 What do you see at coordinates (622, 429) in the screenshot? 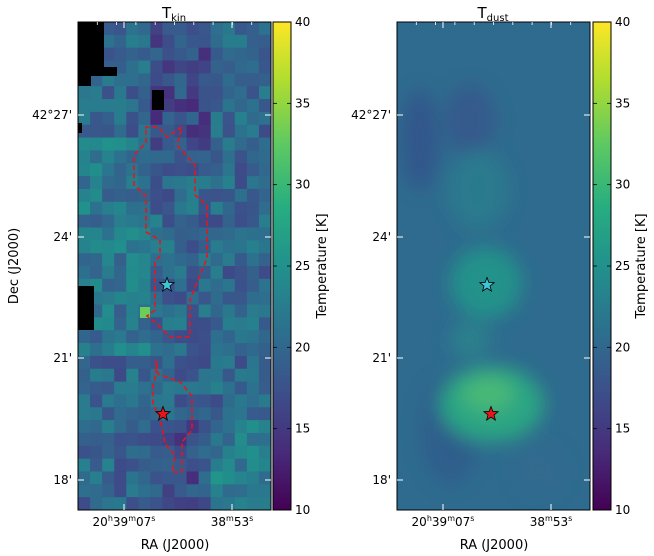
I see `colorbar-tick-label-tdust: 15` at bounding box center [622, 429].